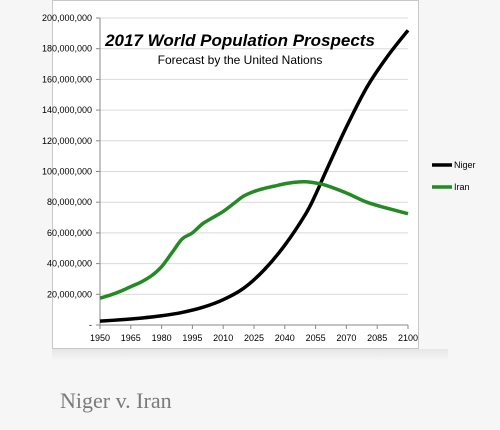  What do you see at coordinates (67, 110) in the screenshot?
I see `y-tick-label: 140,000,000` at bounding box center [67, 110].